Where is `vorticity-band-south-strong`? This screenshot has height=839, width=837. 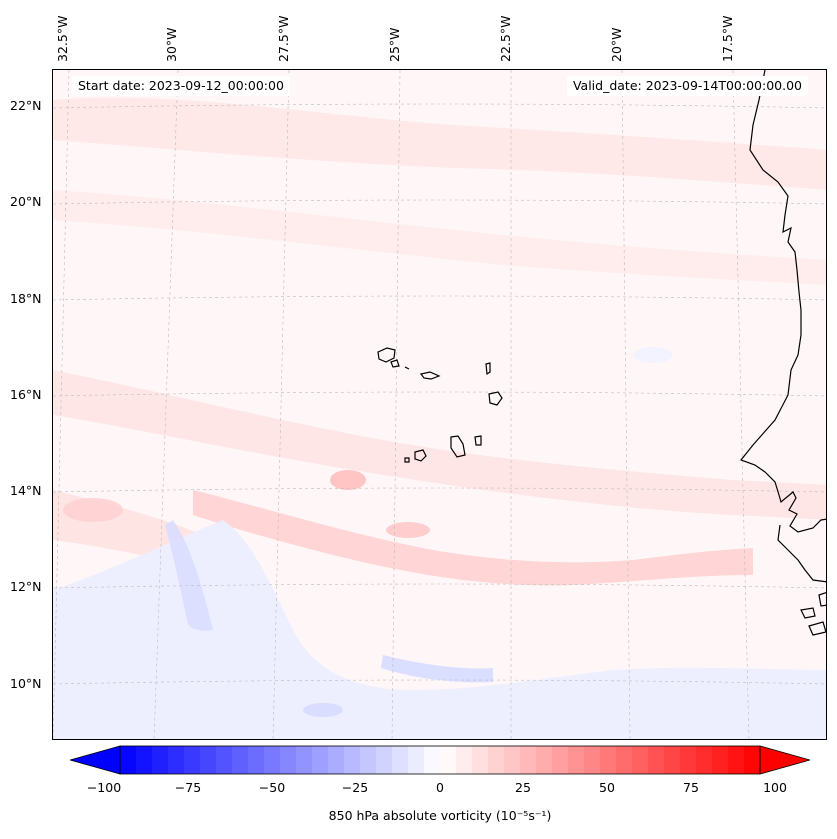 vorticity-band-south-strong is located at coordinates (473, 538).